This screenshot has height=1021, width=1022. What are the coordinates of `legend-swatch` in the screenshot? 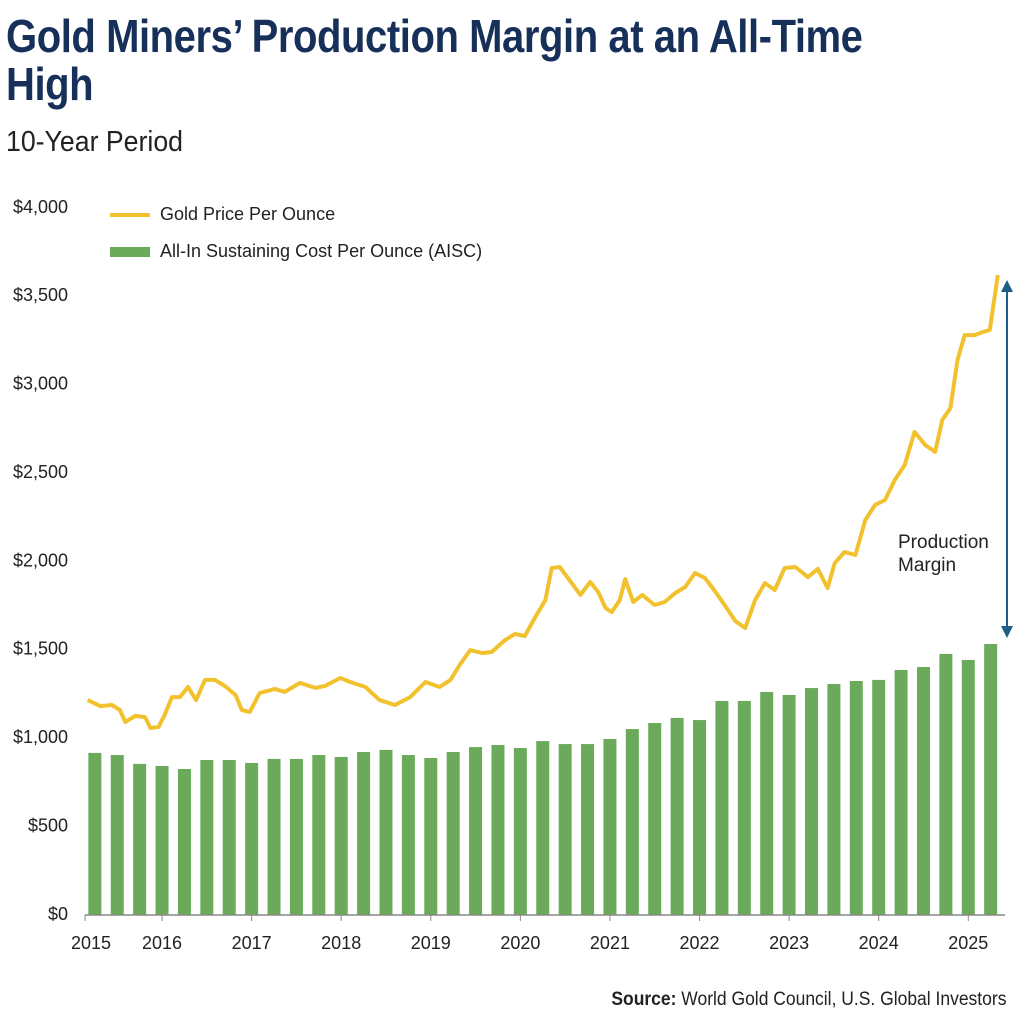 It's located at (130, 252).